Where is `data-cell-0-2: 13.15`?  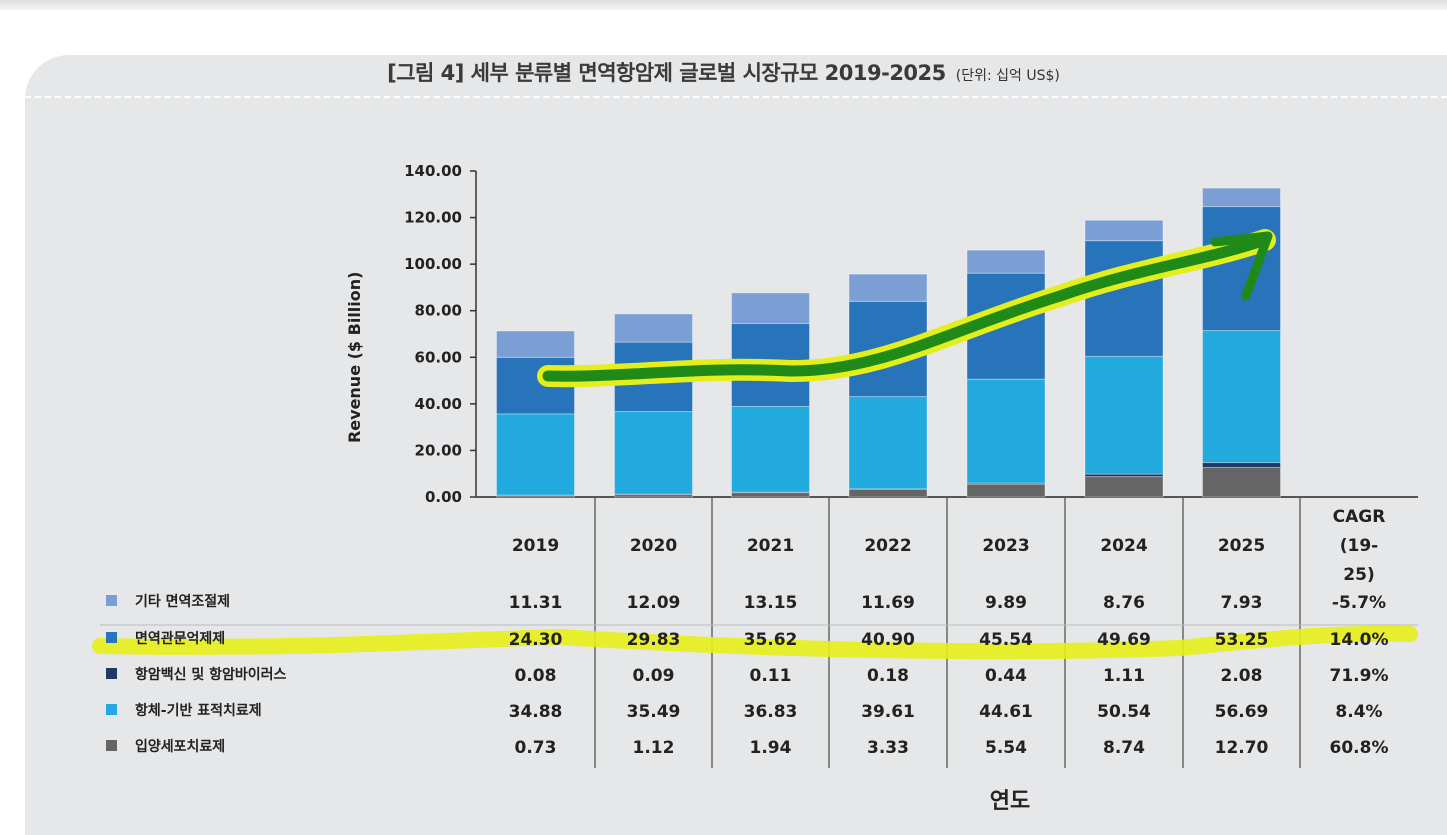
data-cell-0-2: 13.15 is located at coordinates (771, 603).